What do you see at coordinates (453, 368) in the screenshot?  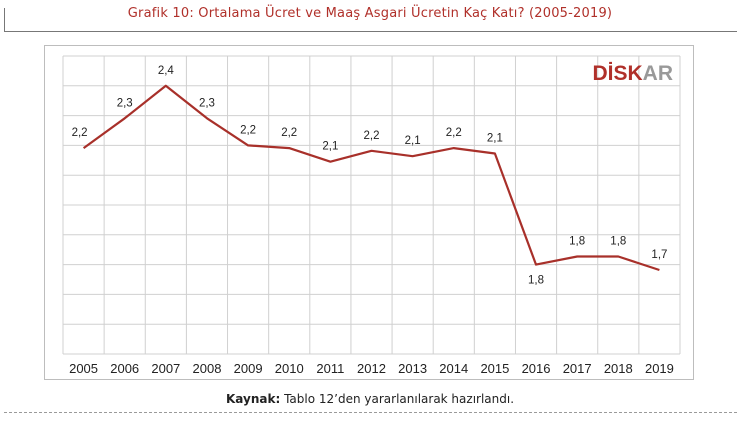 I see `x-tick-label: 2014` at bounding box center [453, 368].